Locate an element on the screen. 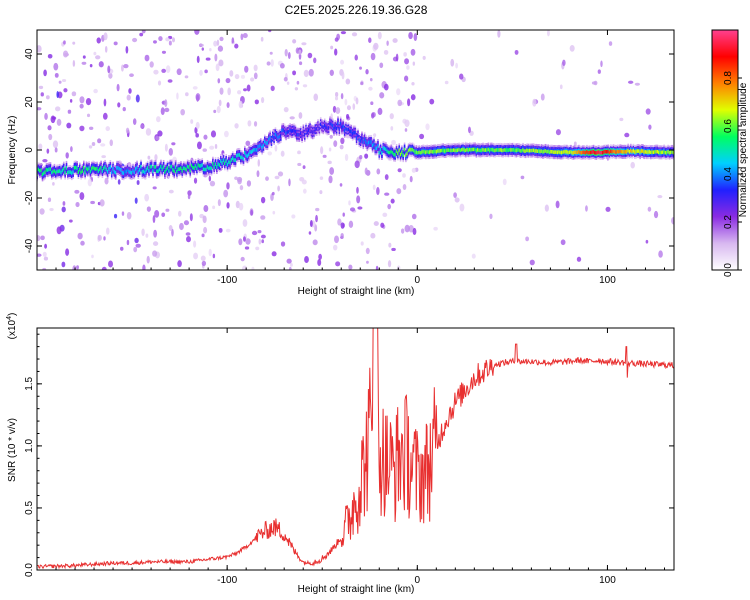 The image size is (750, 600). spectrogram-y-tick-label: -20 is located at coordinates (29, 197).